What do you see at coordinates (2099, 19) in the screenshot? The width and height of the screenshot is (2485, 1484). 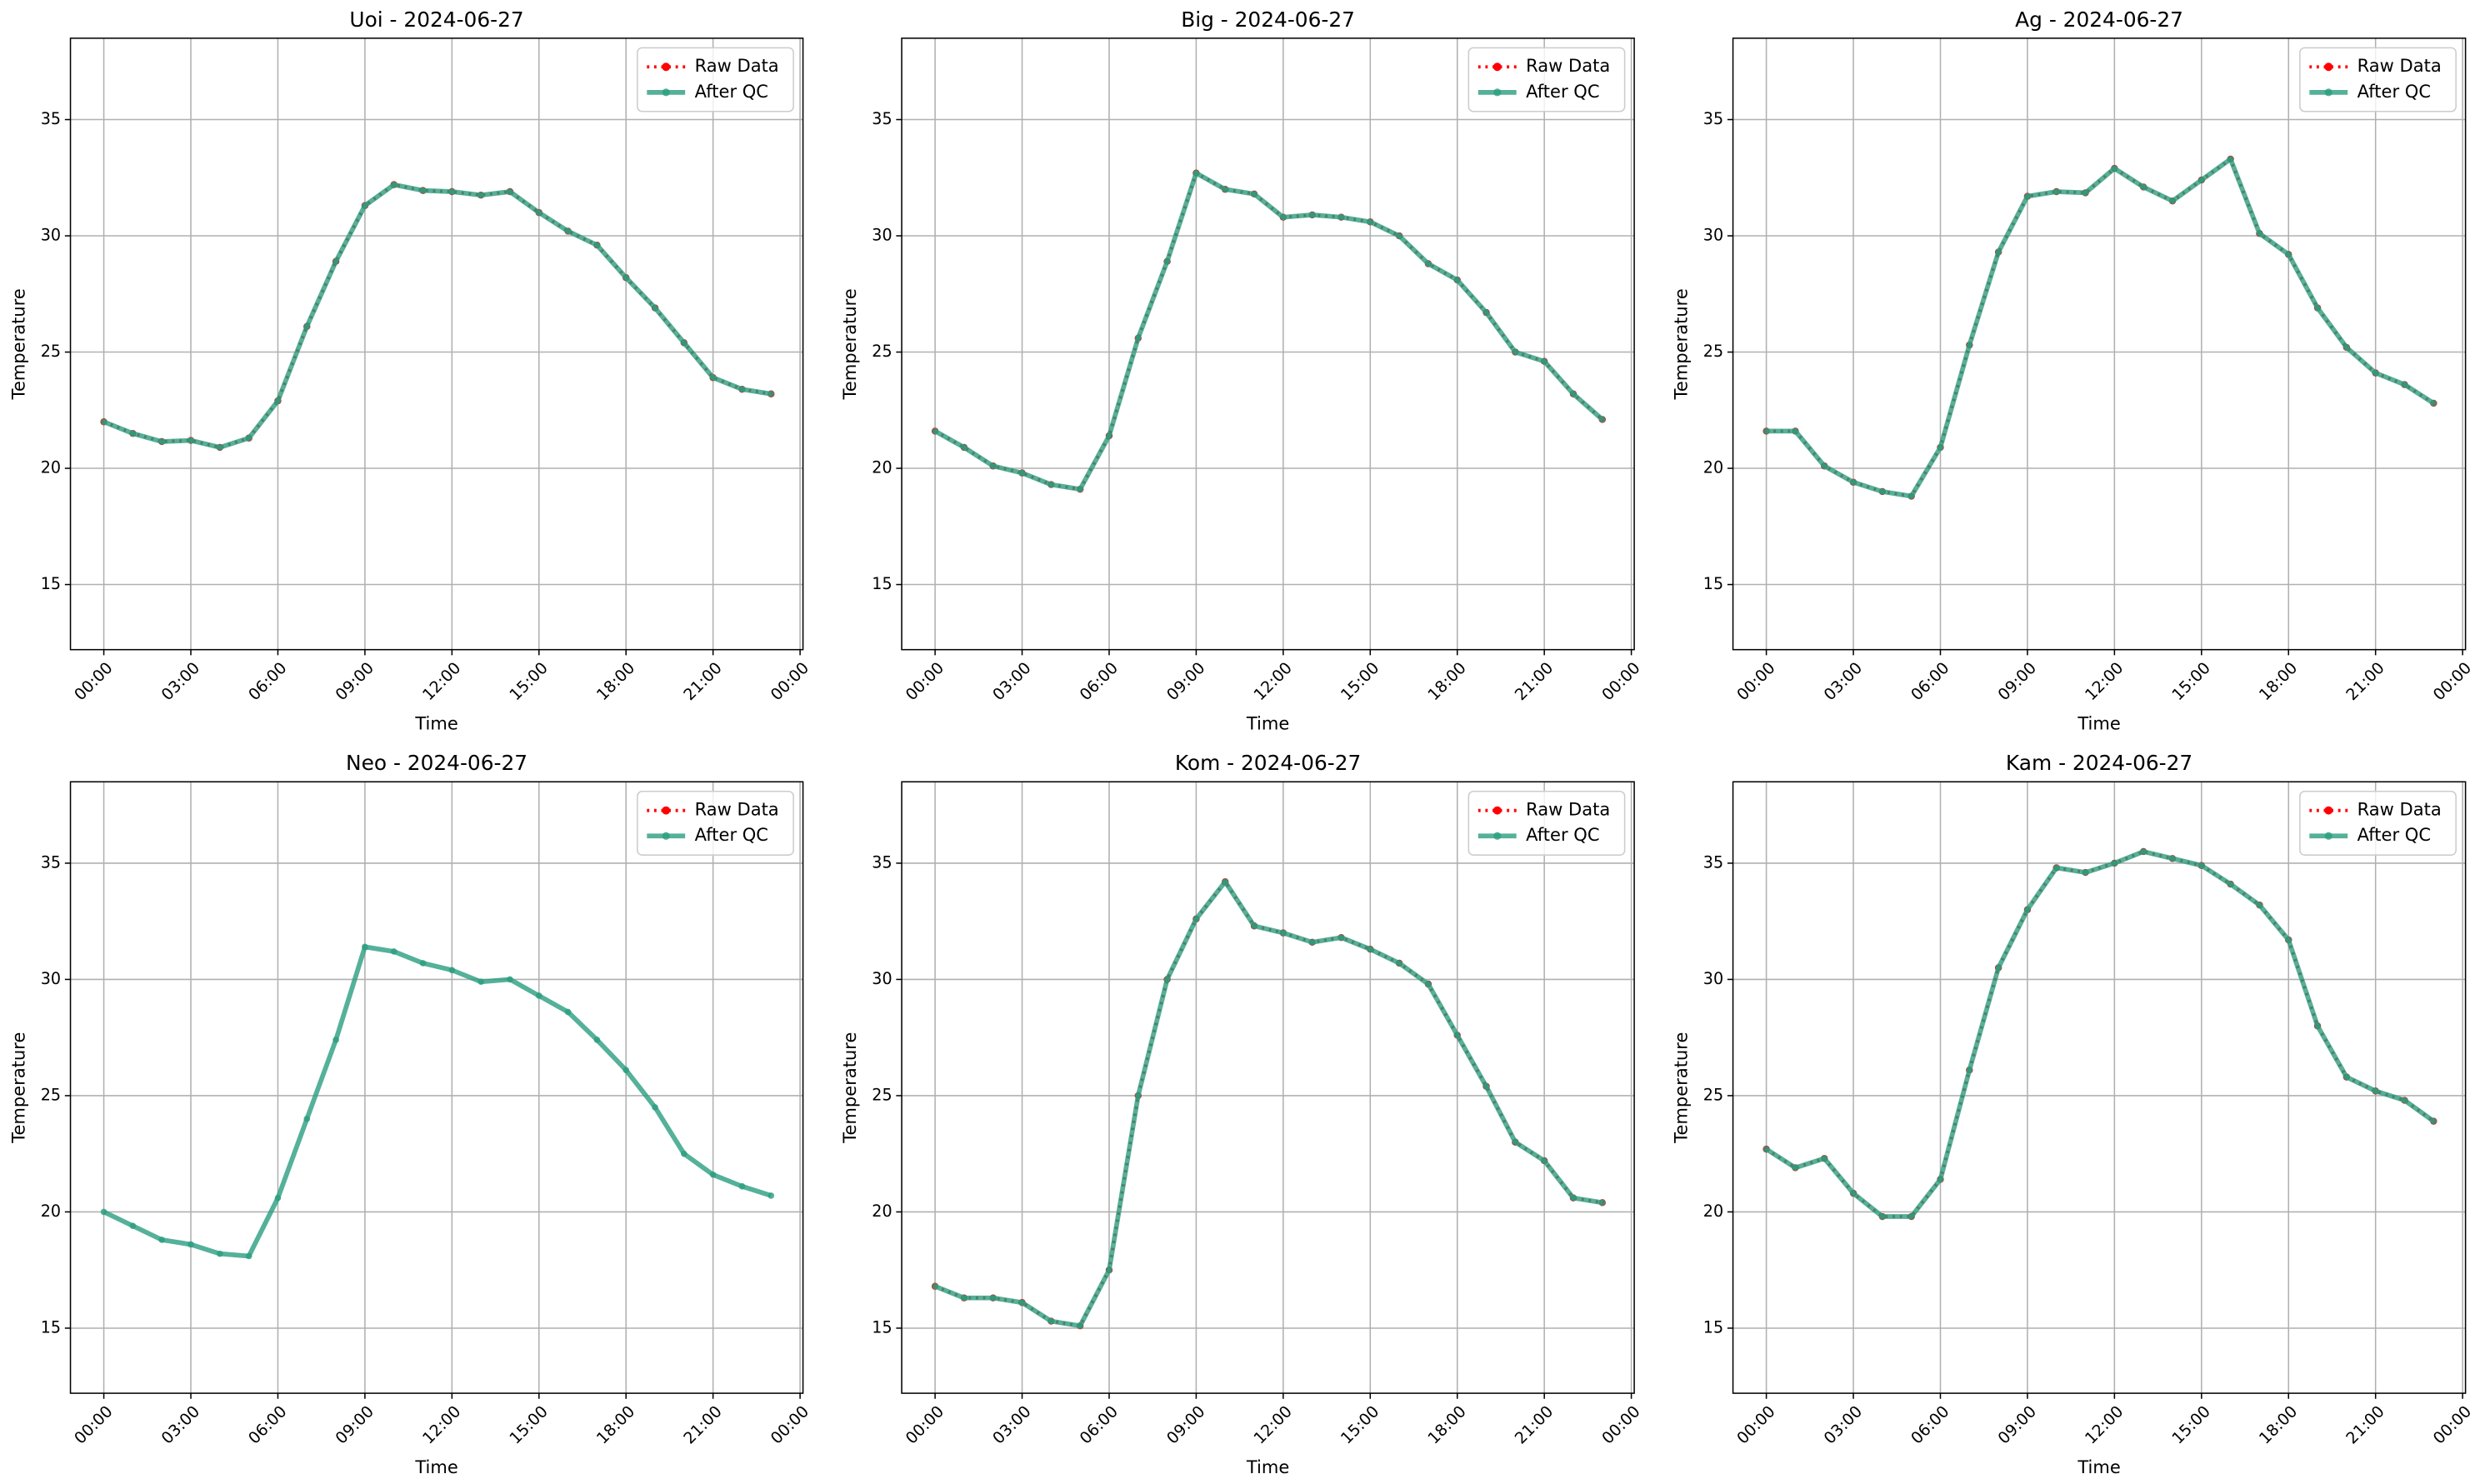 I see `chart-title: Ag - 2024-06-27` at bounding box center [2099, 19].